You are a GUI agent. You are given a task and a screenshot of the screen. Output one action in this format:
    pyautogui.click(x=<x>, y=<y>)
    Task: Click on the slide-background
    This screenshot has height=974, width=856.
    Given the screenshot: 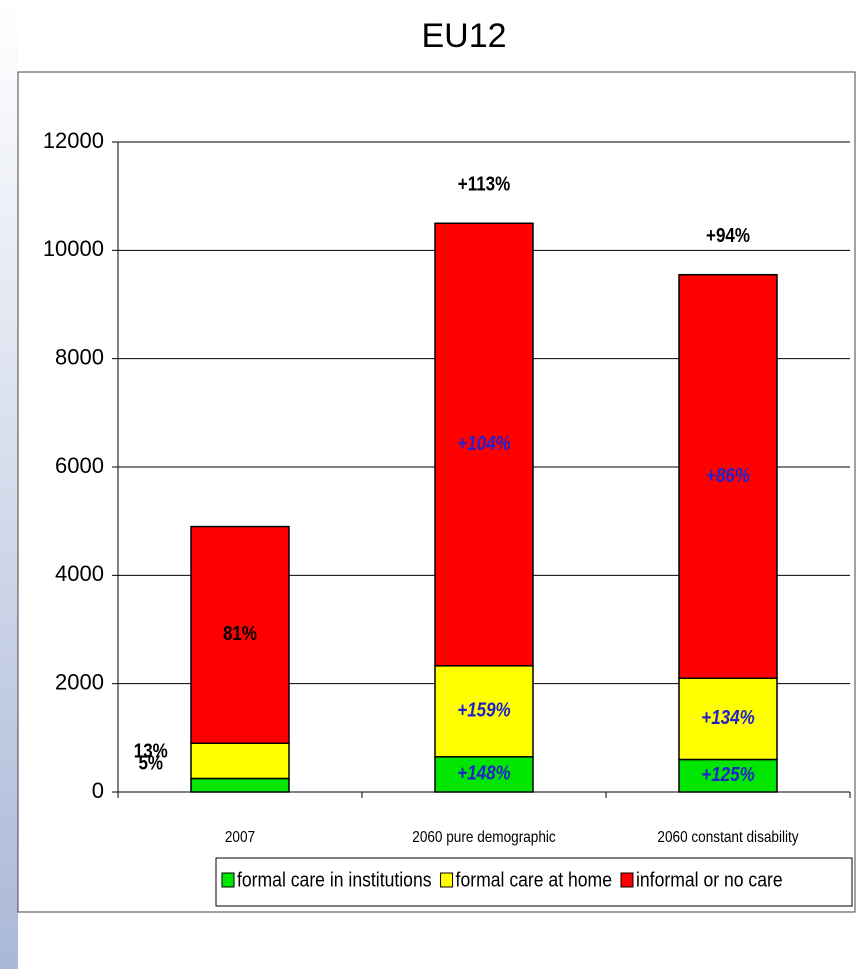 What is the action you would take?
    pyautogui.click(x=9, y=484)
    